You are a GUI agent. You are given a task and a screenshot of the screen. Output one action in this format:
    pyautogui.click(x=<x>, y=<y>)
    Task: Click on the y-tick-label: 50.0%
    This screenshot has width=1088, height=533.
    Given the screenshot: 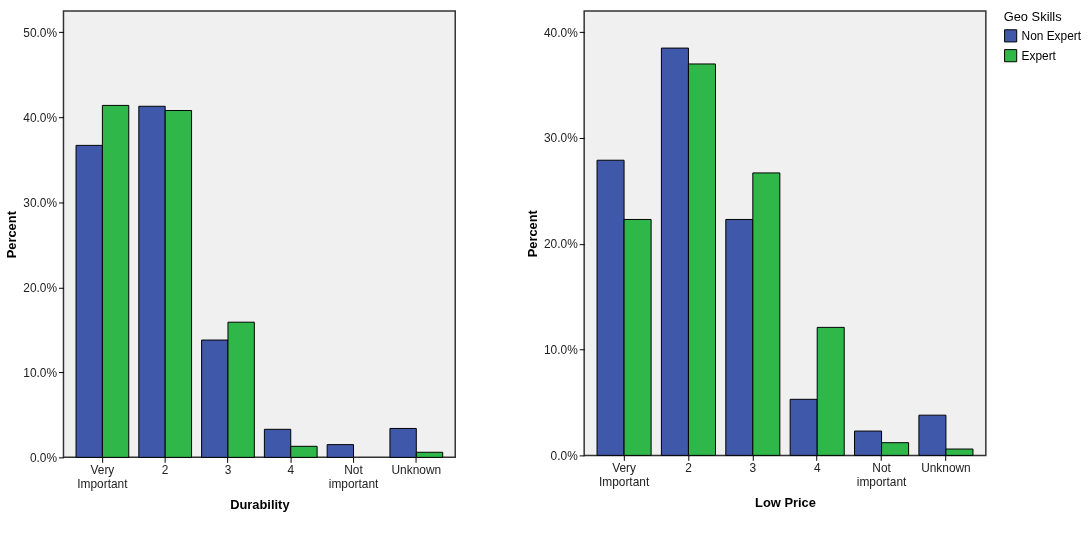 What is the action you would take?
    pyautogui.click(x=40, y=32)
    